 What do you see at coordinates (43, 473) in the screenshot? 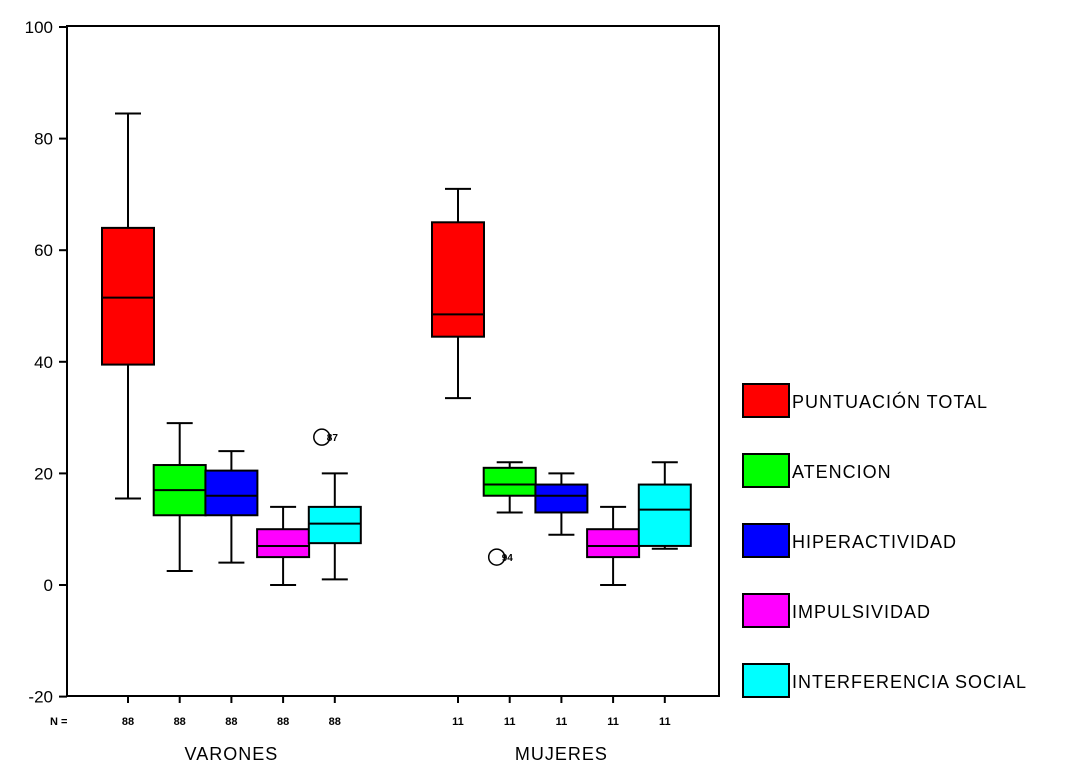
I see `y-tick-label: 20` at bounding box center [43, 473].